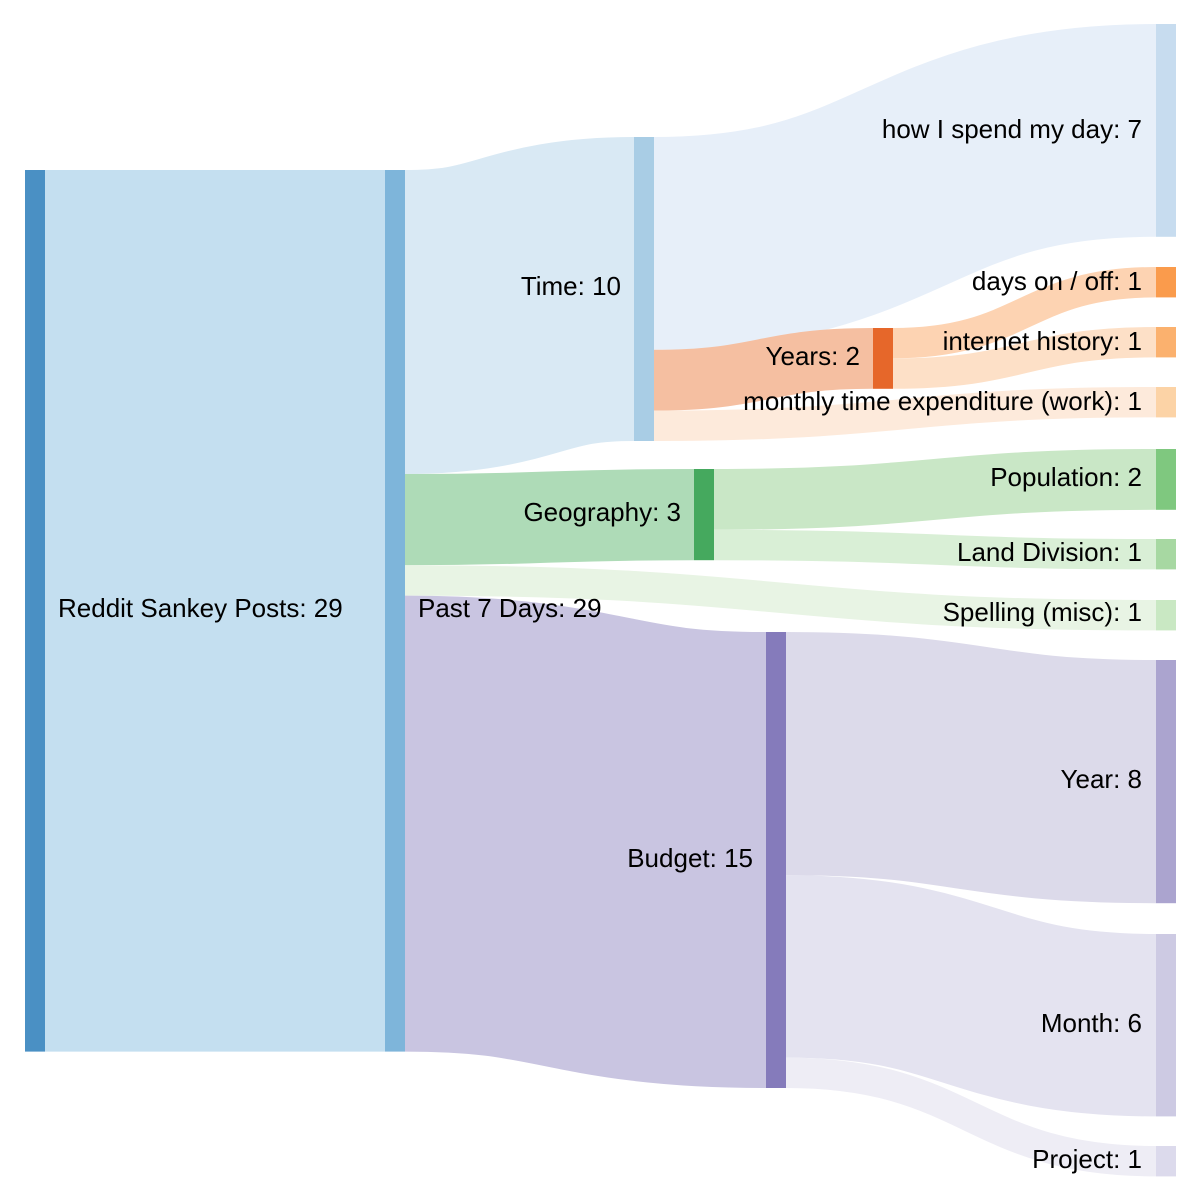 The height and width of the screenshot is (1200, 1200). Describe the element at coordinates (1012, 129) in the screenshot. I see `node-label-howday: how I spend my day: 7` at that location.